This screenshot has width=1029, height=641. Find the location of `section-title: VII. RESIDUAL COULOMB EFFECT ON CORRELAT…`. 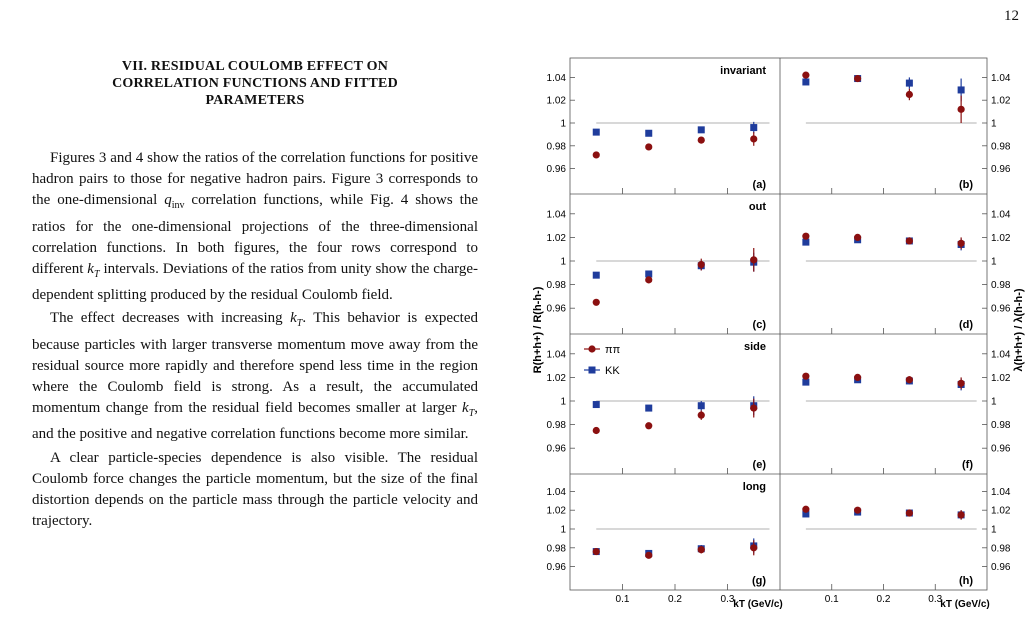

section-title: VII. RESIDUAL COULOMB EFFECT ON CORRELAT… is located at coordinates (255, 83).